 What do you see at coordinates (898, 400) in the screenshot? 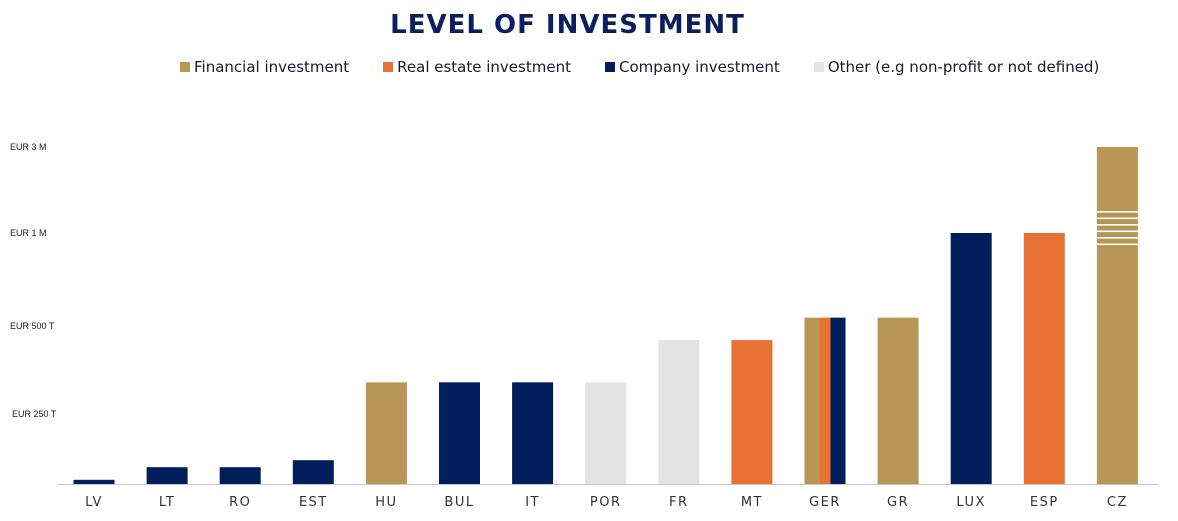
I see `bar-gr` at bounding box center [898, 400].